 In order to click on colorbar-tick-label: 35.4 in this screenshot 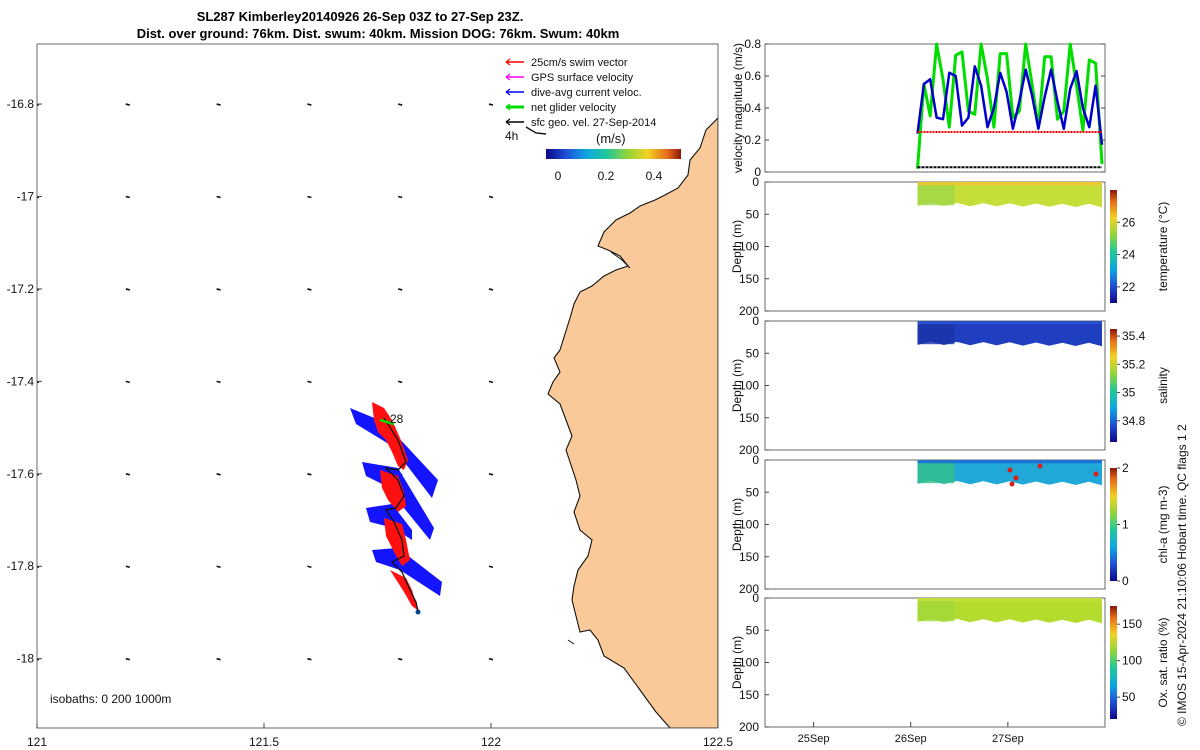, I will do `click(1134, 336)`.